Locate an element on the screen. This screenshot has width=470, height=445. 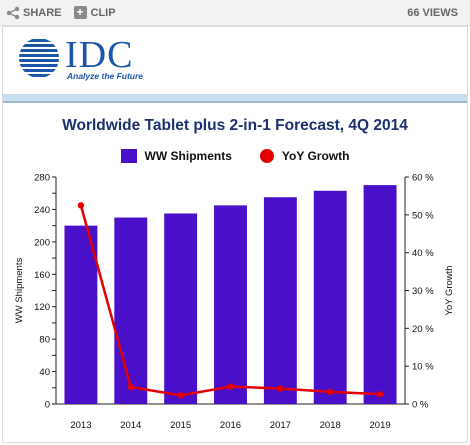
share-label: SHARE is located at coordinates (42, 12).